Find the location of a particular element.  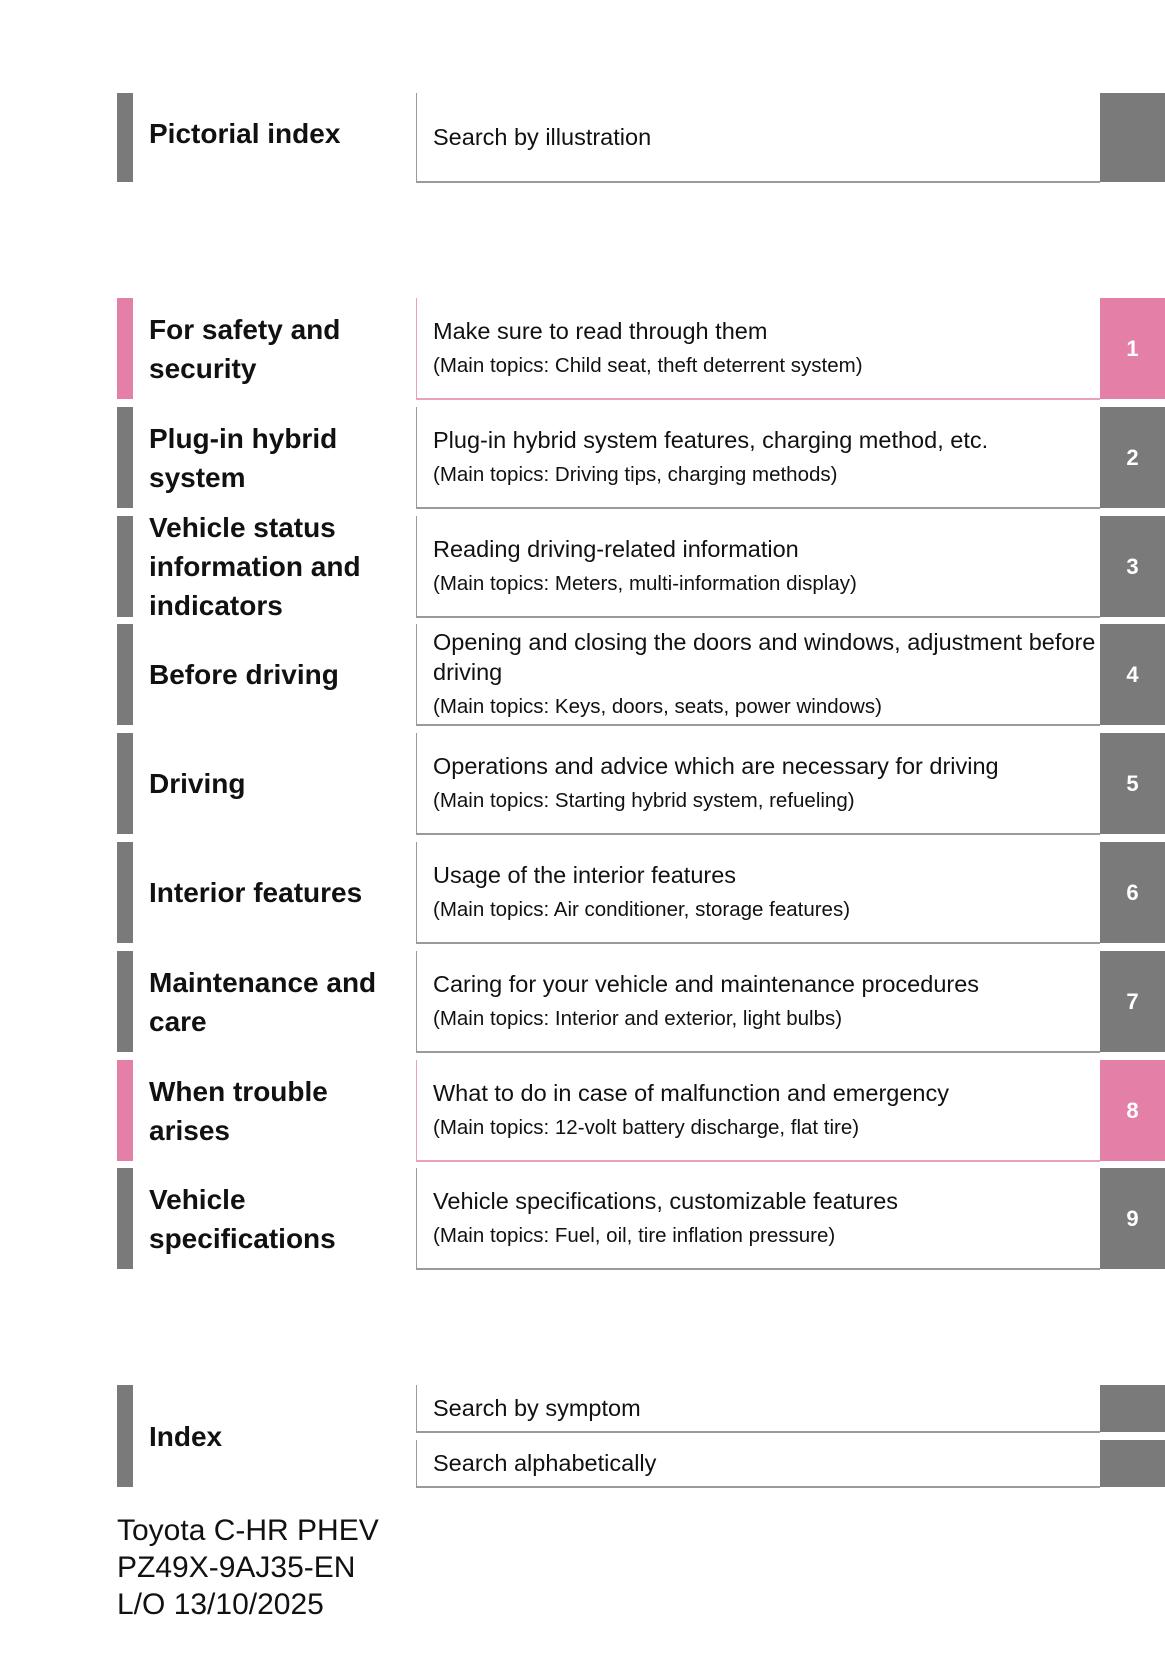

layout-date: L/O 13/10/2025 is located at coordinates (220, 1604).